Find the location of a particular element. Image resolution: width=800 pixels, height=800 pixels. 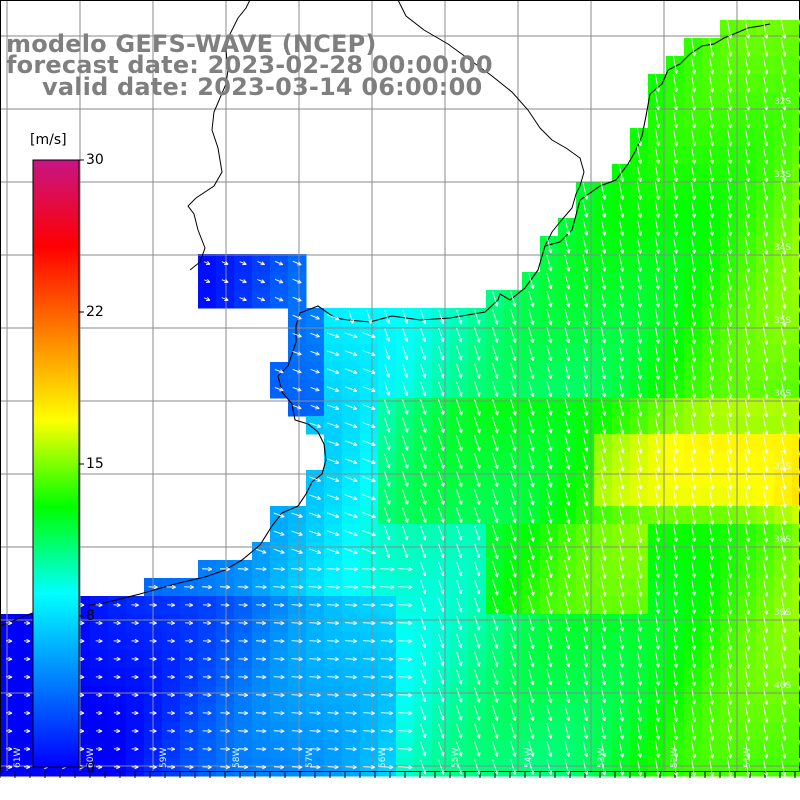

lon-label: 61W is located at coordinates (18, 758).